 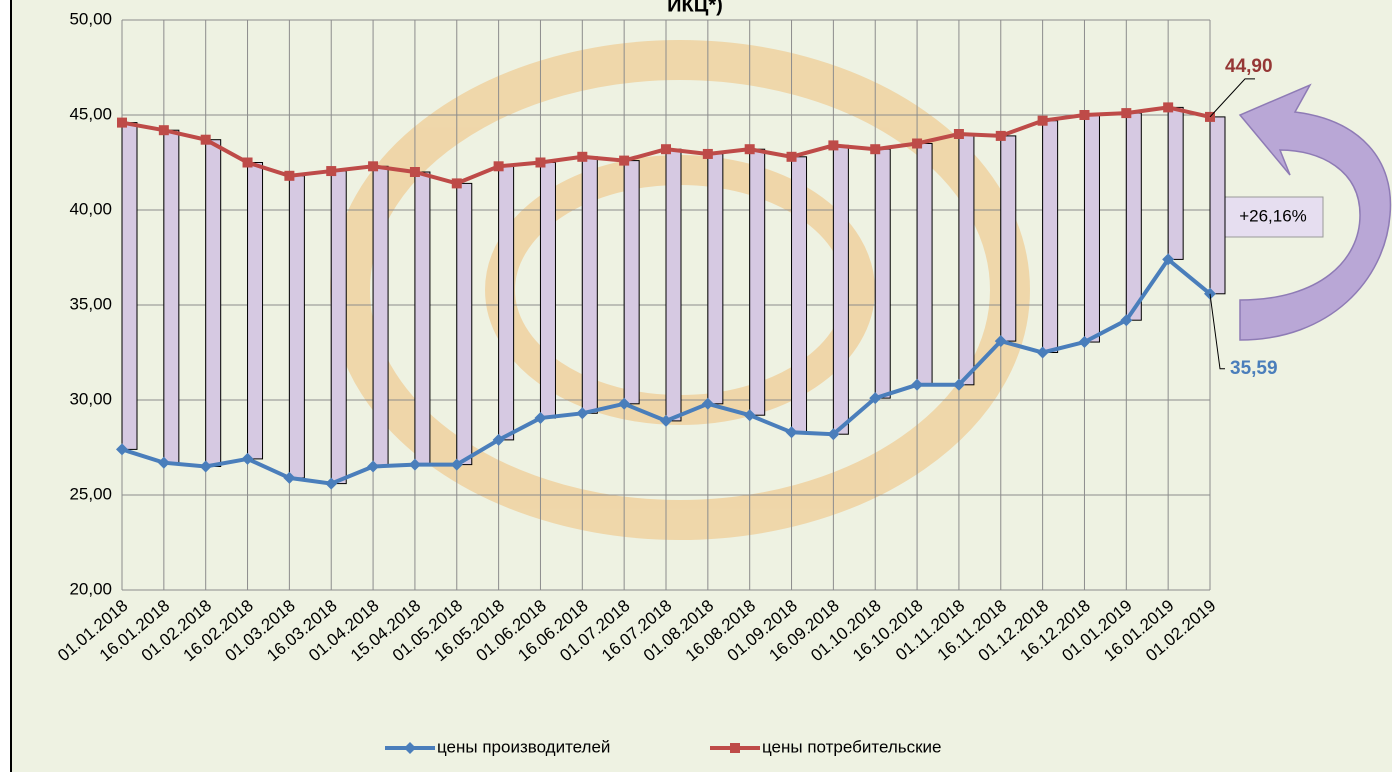 I want to click on legend-label: цены производителей, so click(x=523, y=746).